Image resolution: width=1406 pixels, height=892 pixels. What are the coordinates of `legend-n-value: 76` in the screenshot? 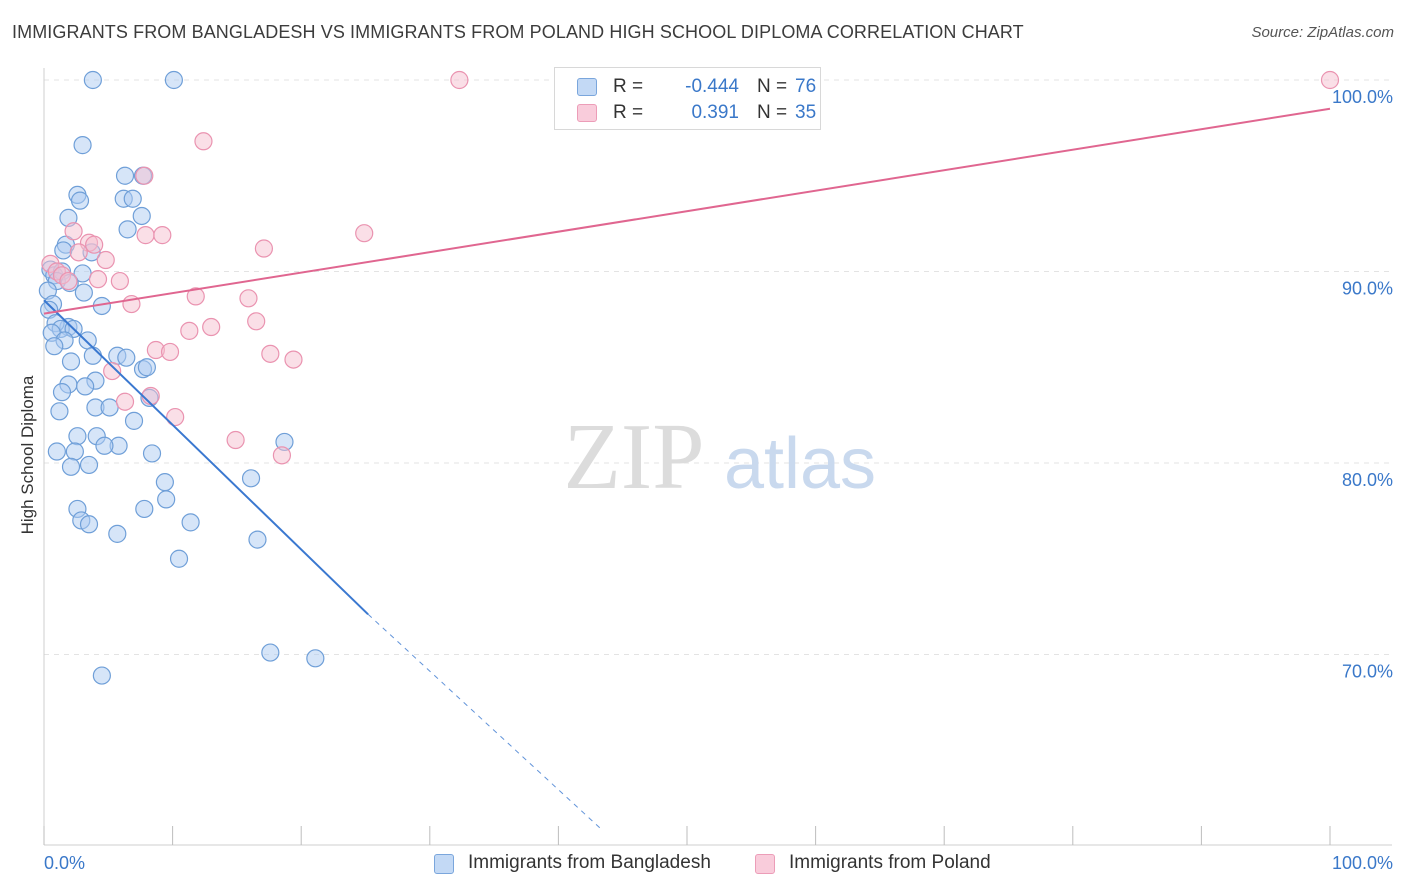 It's located at (806, 86).